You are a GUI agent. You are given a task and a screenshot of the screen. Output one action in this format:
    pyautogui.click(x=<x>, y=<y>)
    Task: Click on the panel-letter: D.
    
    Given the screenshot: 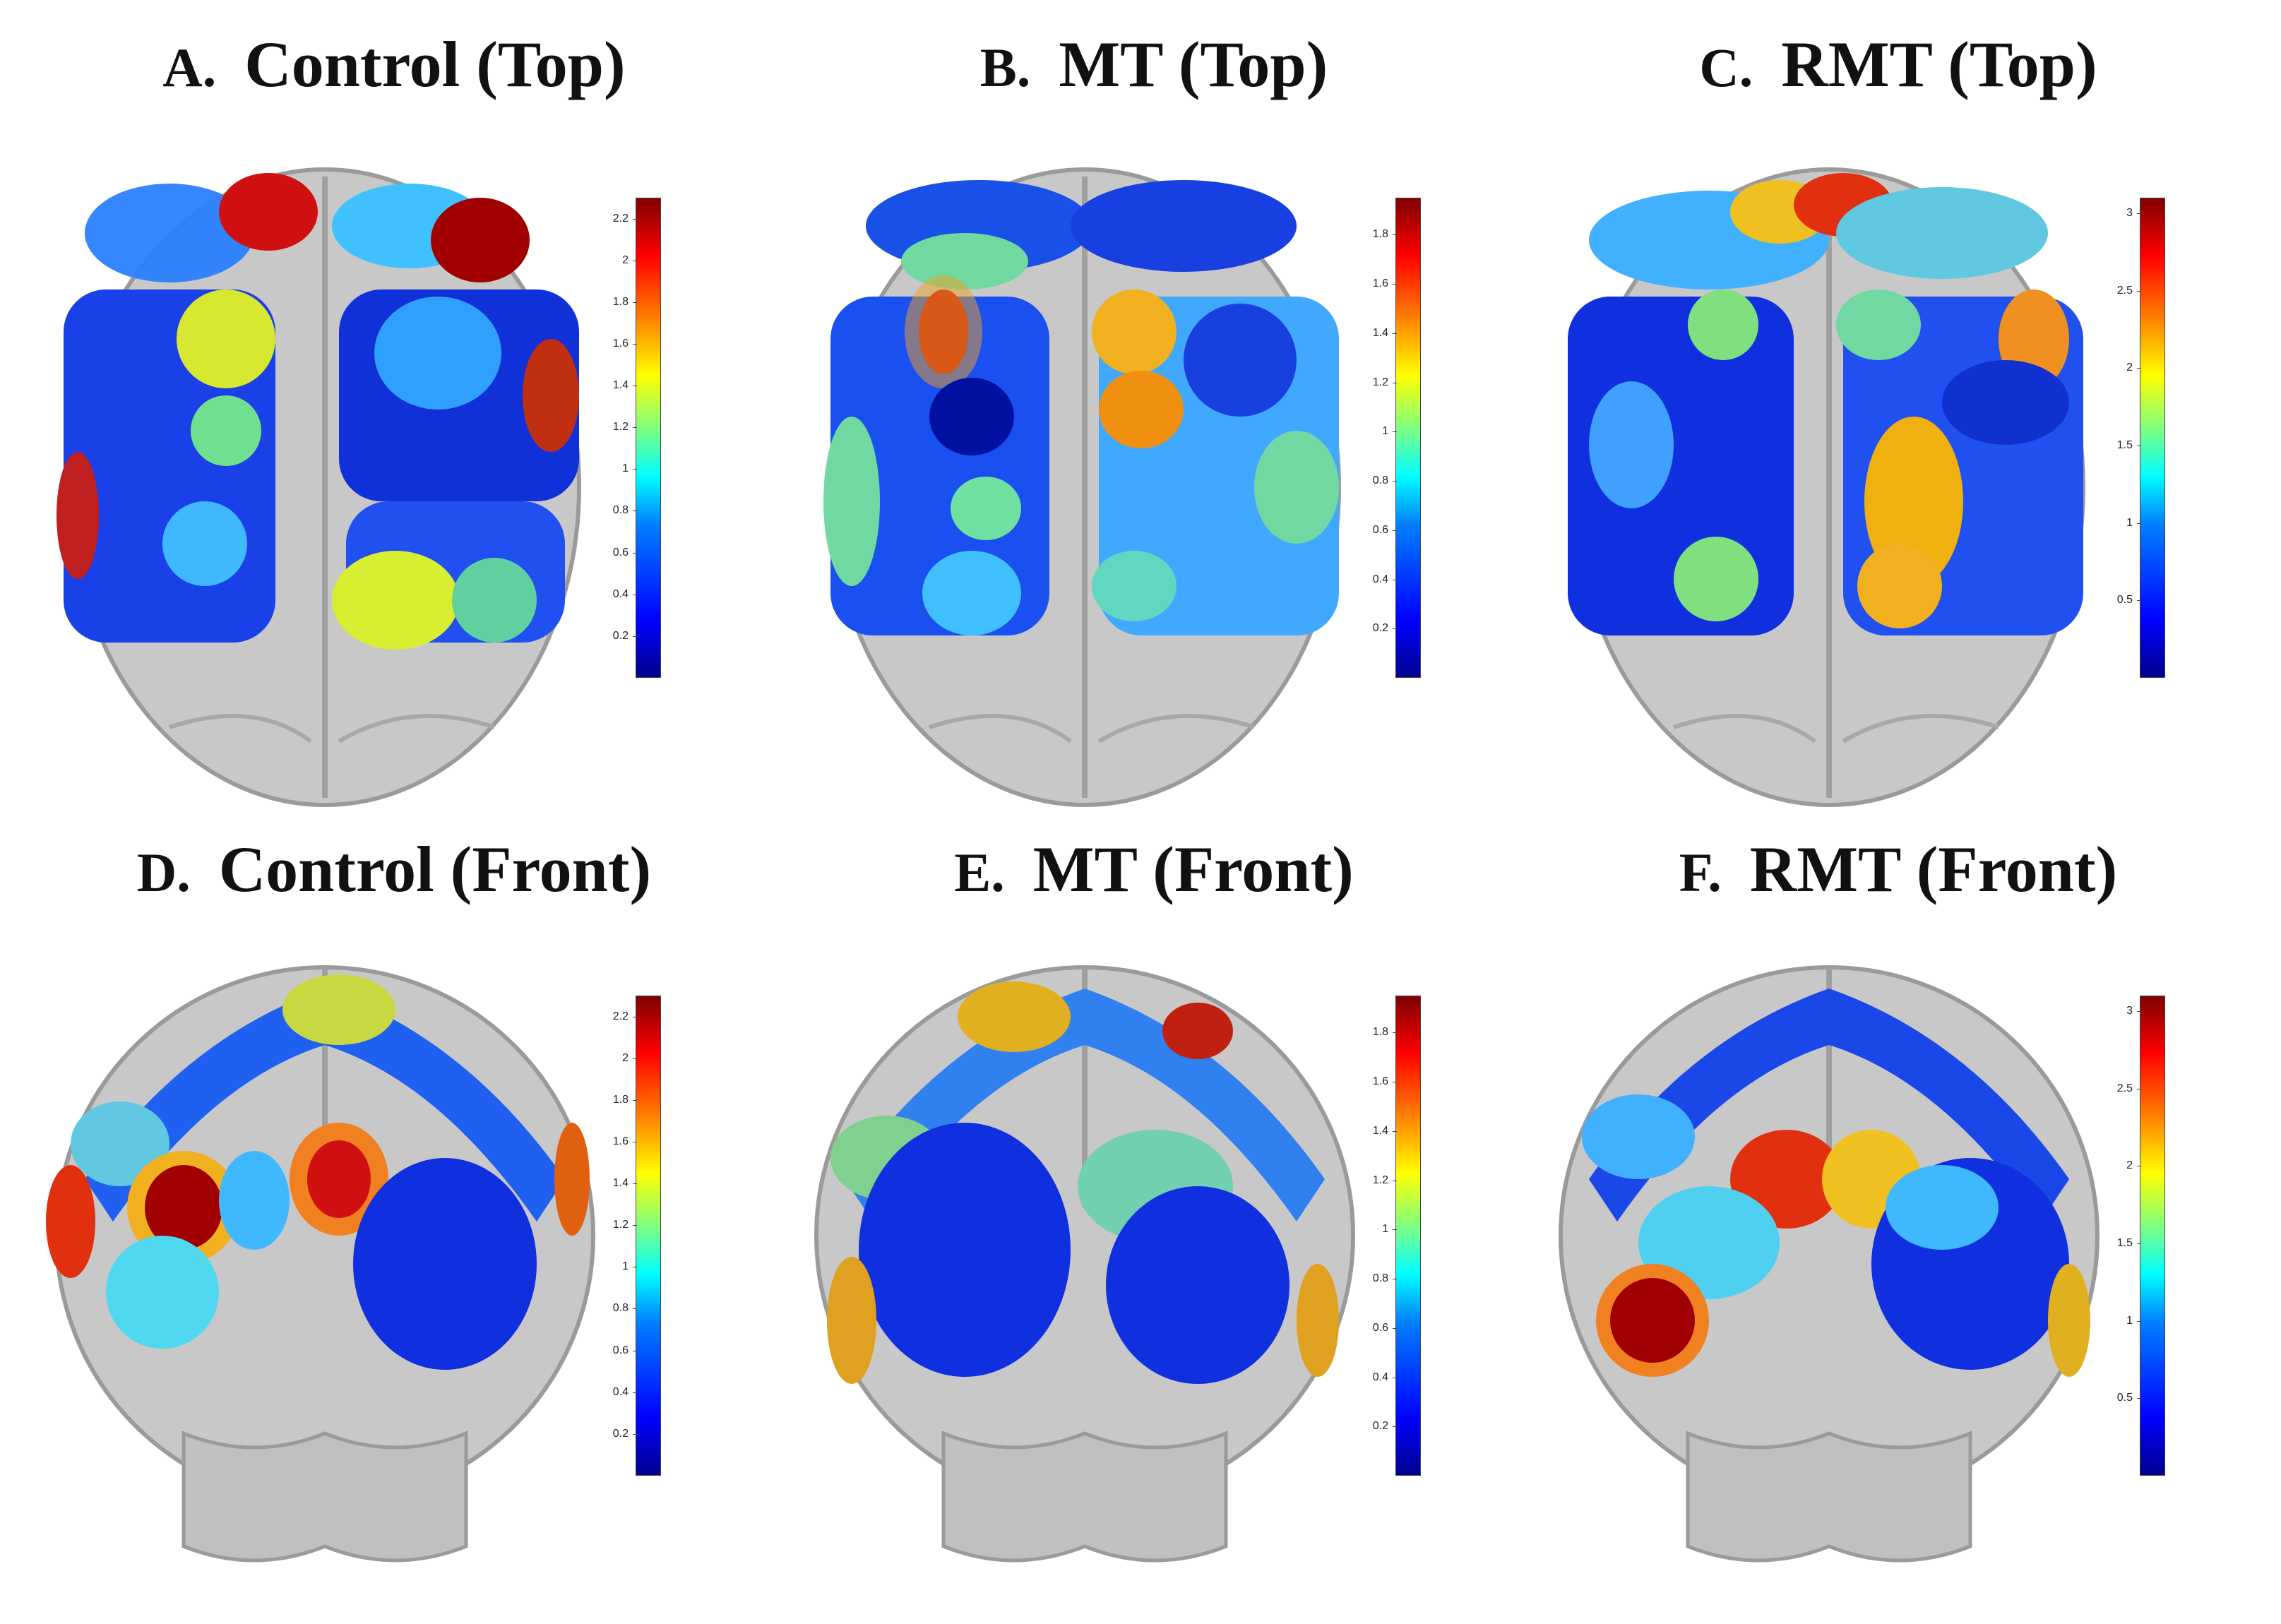 What is the action you would take?
    pyautogui.click(x=164, y=873)
    